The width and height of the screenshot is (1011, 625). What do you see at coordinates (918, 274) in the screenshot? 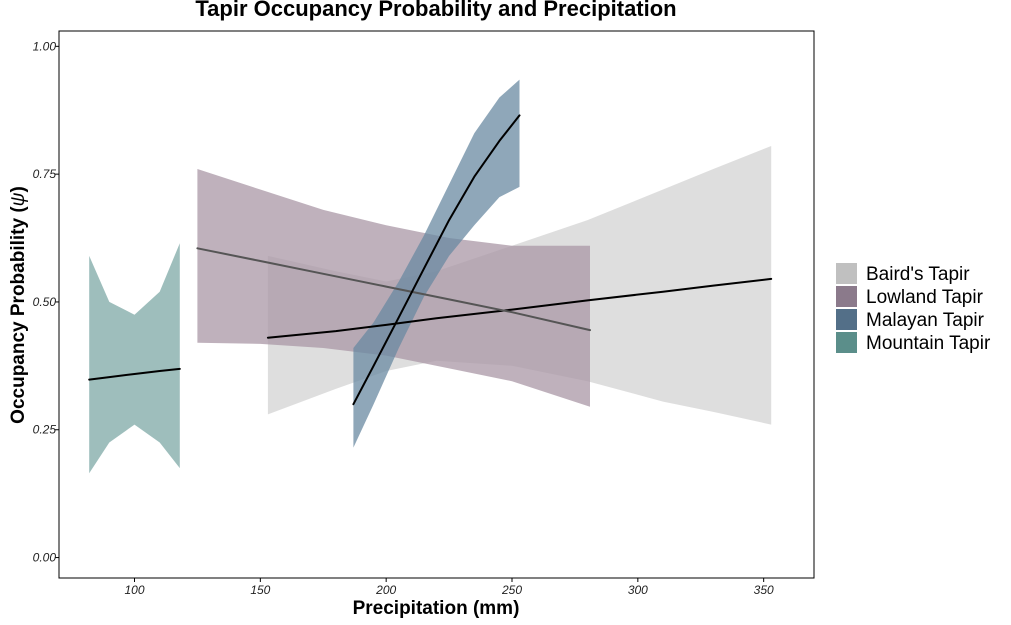
I see `baird-s-tapir-legend-label: Baird's Tapir` at bounding box center [918, 274].